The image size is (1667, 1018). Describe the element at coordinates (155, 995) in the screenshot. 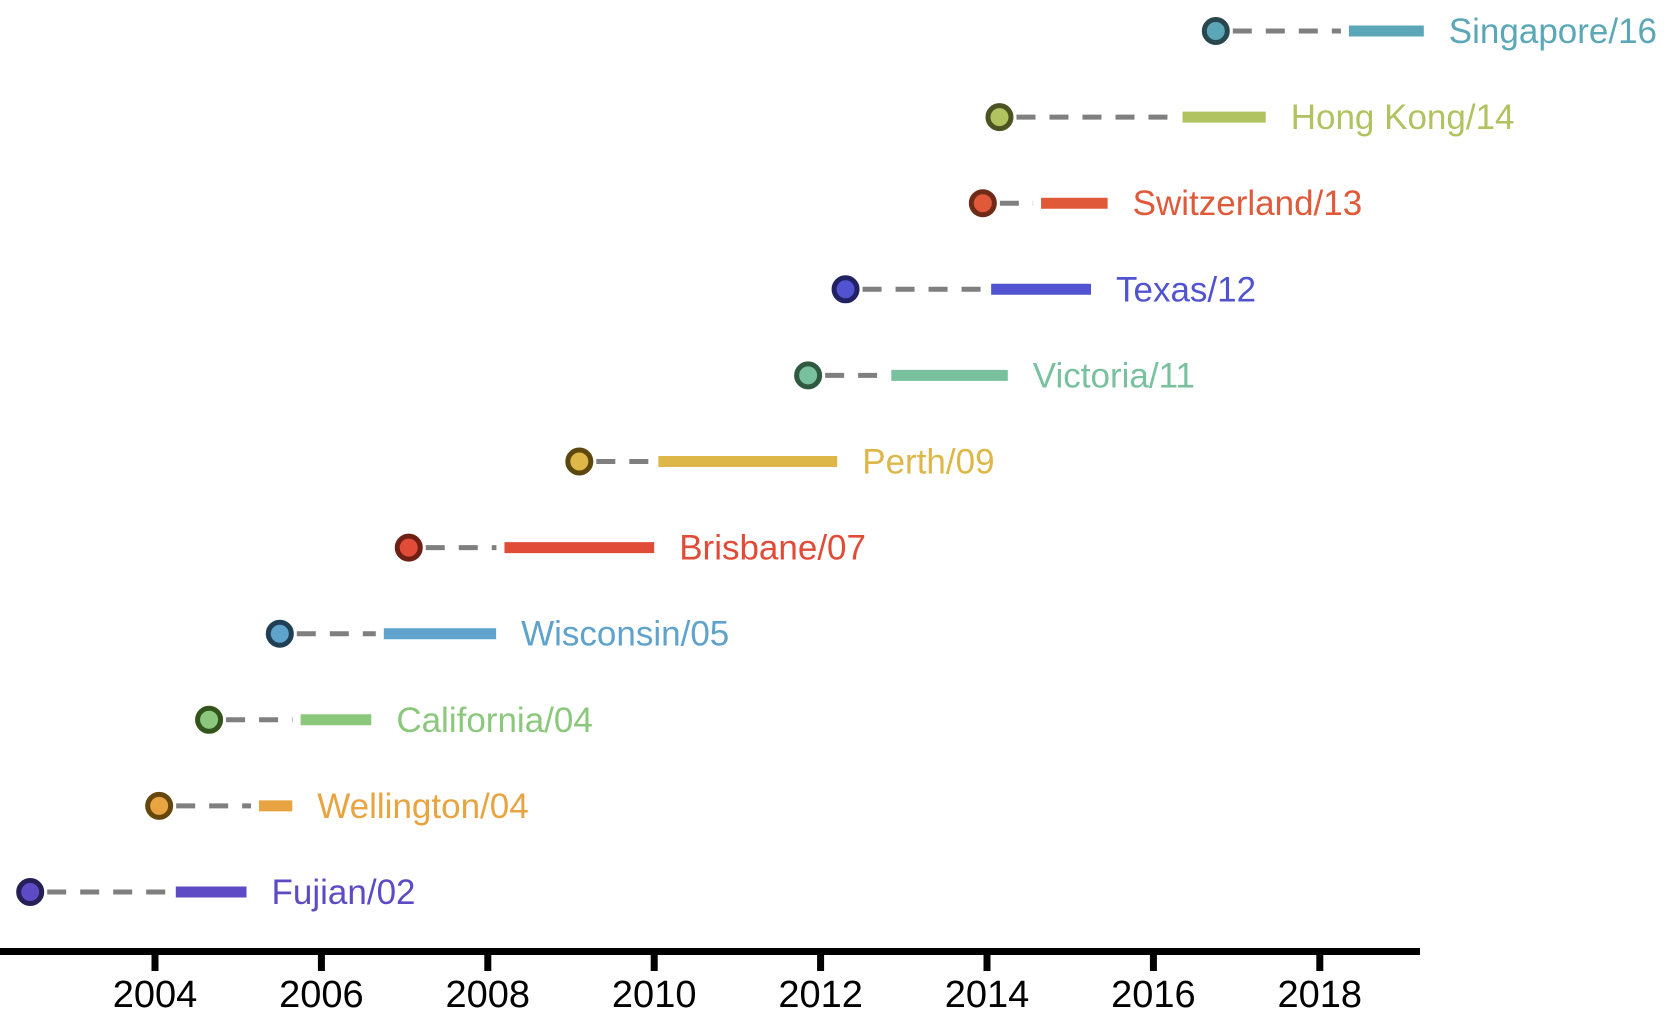

I see `x-axis-tick-label: 2004` at that location.